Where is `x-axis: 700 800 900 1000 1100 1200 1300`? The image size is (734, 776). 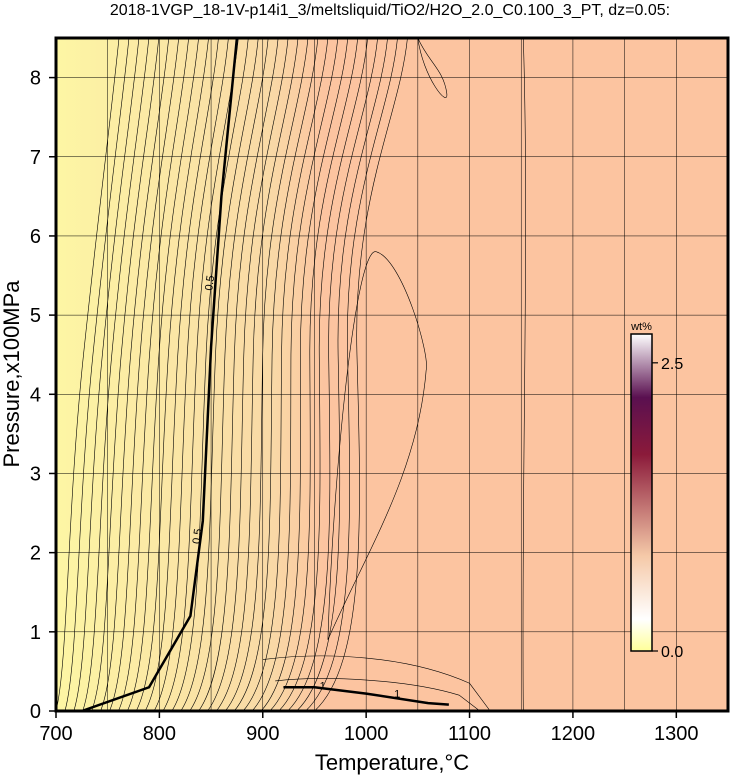 x-axis: 700 800 900 1000 1100 1200 1300 is located at coordinates (369, 728).